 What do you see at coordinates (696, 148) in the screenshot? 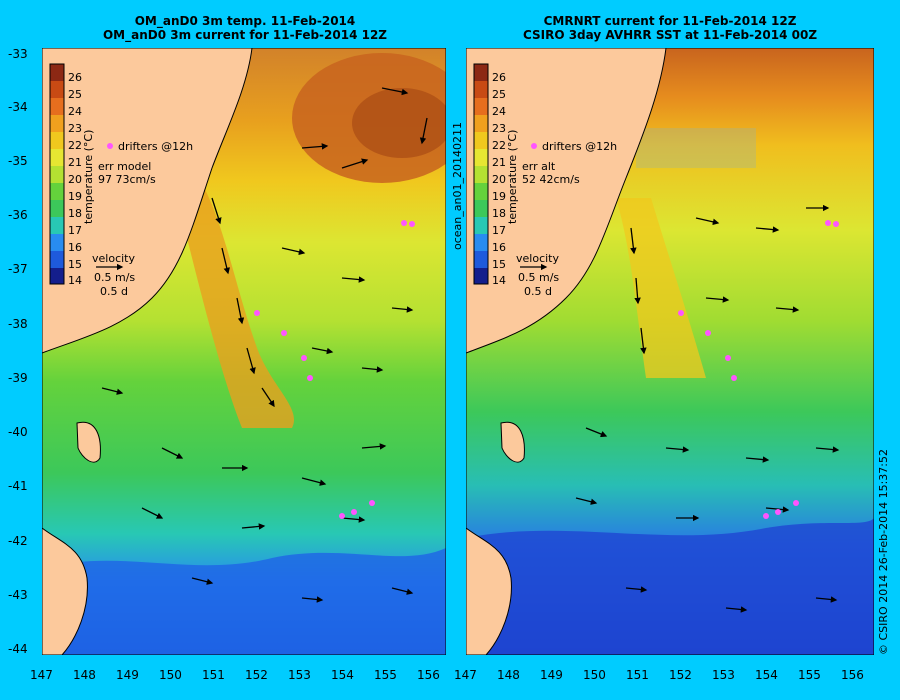
I see `cloud-gaps` at bounding box center [696, 148].